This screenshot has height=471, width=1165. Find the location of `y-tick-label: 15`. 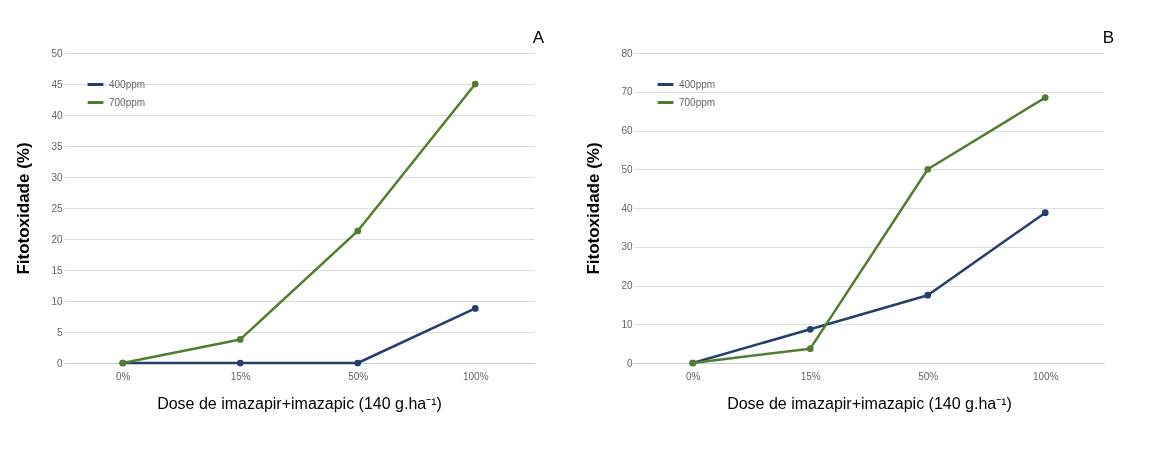

y-tick-label: 15 is located at coordinates (57, 270).